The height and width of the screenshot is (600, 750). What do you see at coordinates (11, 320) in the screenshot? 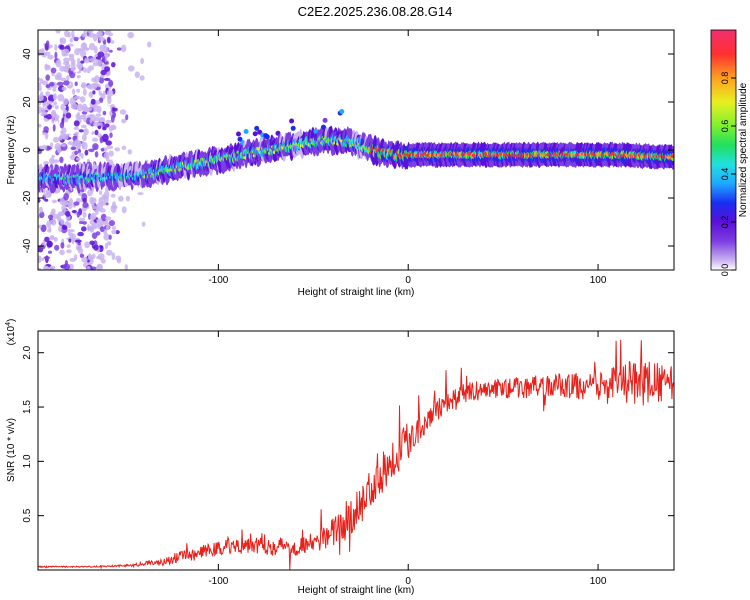
I see `snr-scale-close: )` at bounding box center [11, 320].